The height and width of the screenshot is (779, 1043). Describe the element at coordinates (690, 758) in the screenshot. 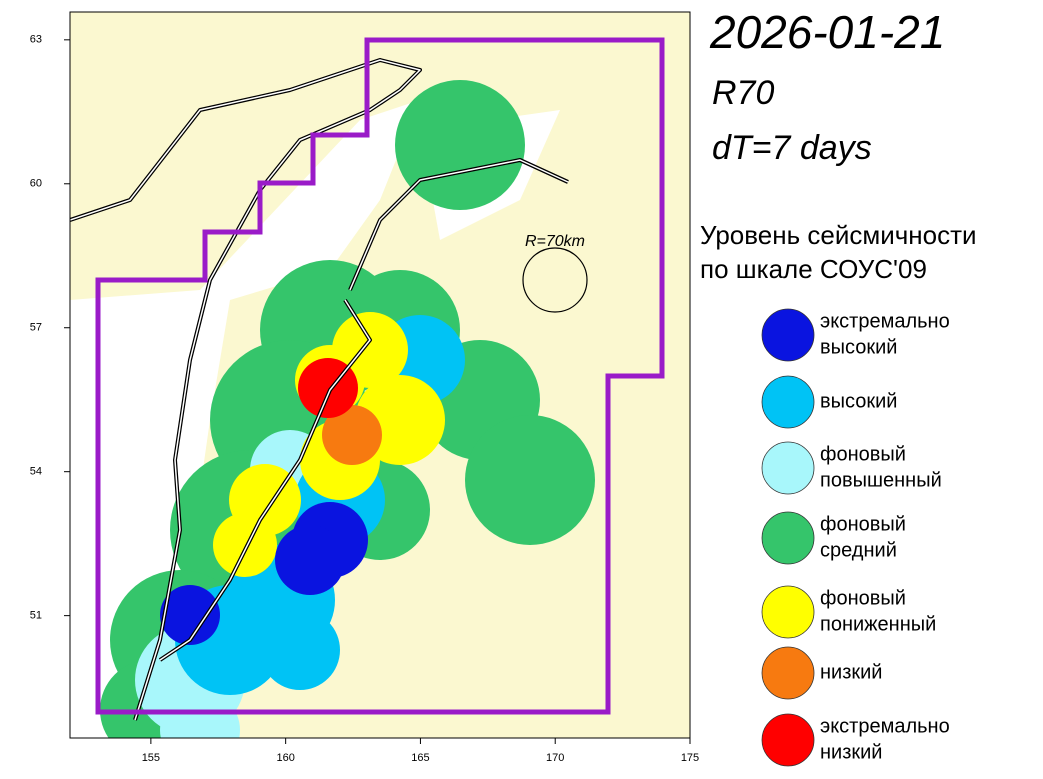

I see `x-tick-label: 175` at that location.